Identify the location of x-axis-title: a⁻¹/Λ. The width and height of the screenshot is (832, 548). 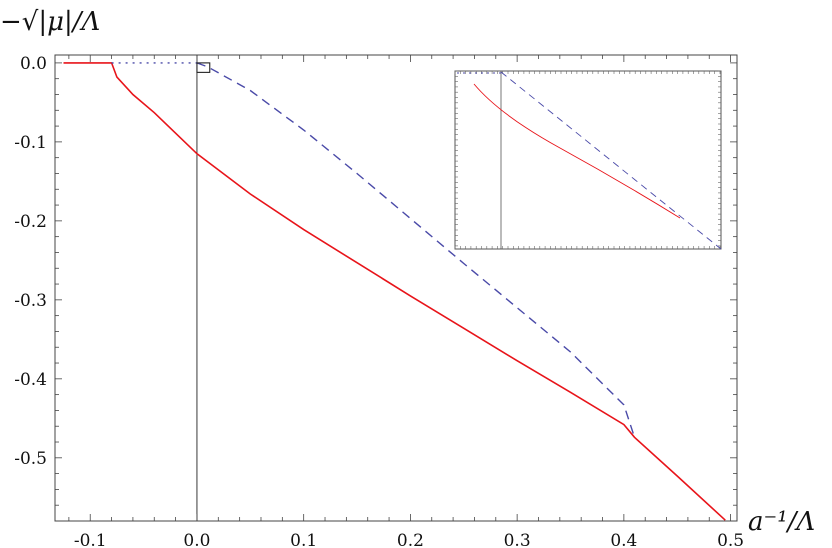
(781, 522).